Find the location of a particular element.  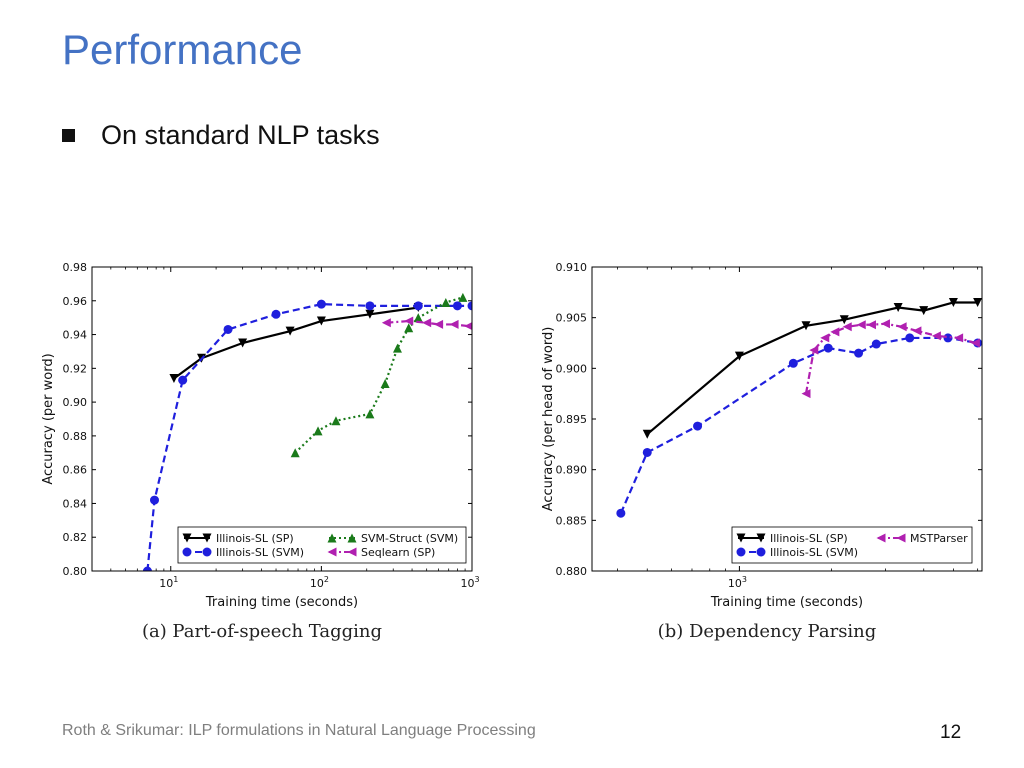

square-bullet-icon is located at coordinates (68, 135).